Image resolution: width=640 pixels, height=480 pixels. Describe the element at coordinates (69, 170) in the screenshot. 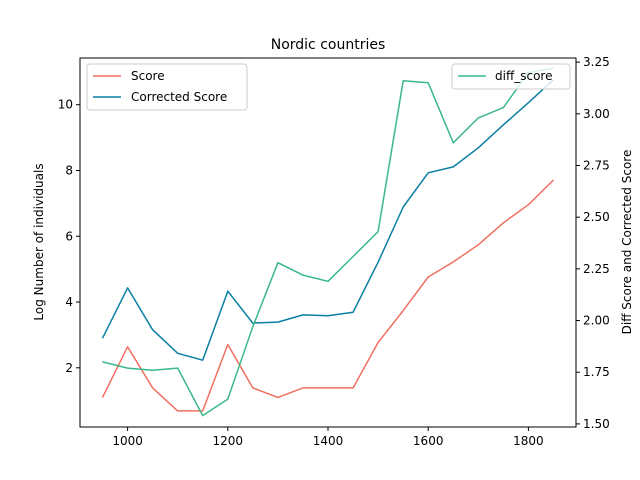

I see `y-tick-label: 8` at that location.